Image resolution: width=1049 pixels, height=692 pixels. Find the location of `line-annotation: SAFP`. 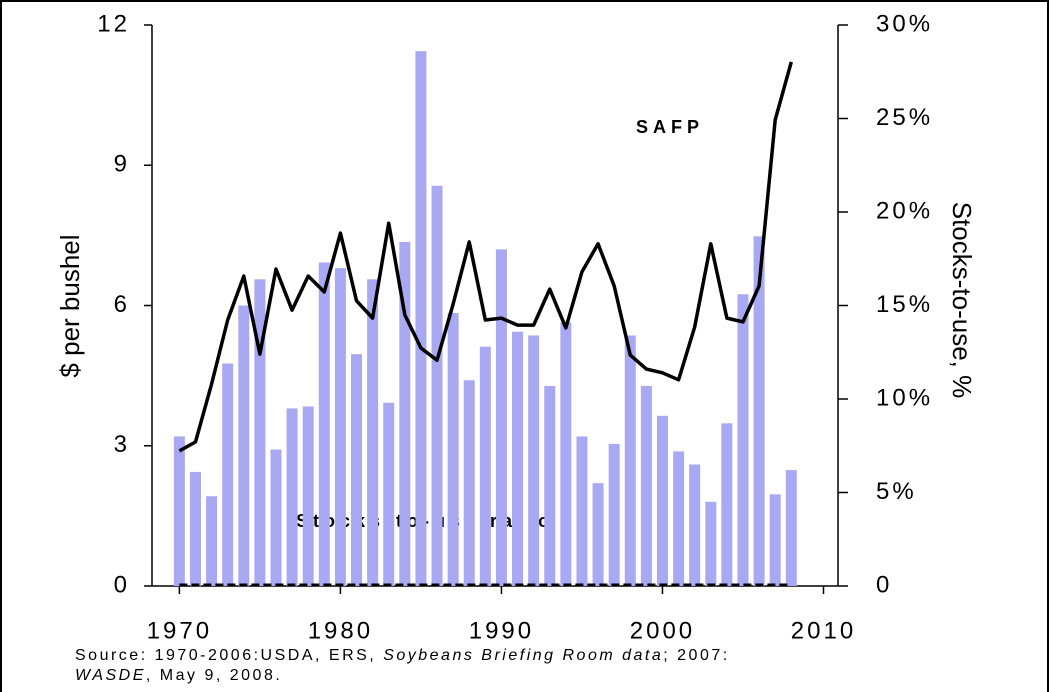

line-annotation: SAFP is located at coordinates (670, 127).